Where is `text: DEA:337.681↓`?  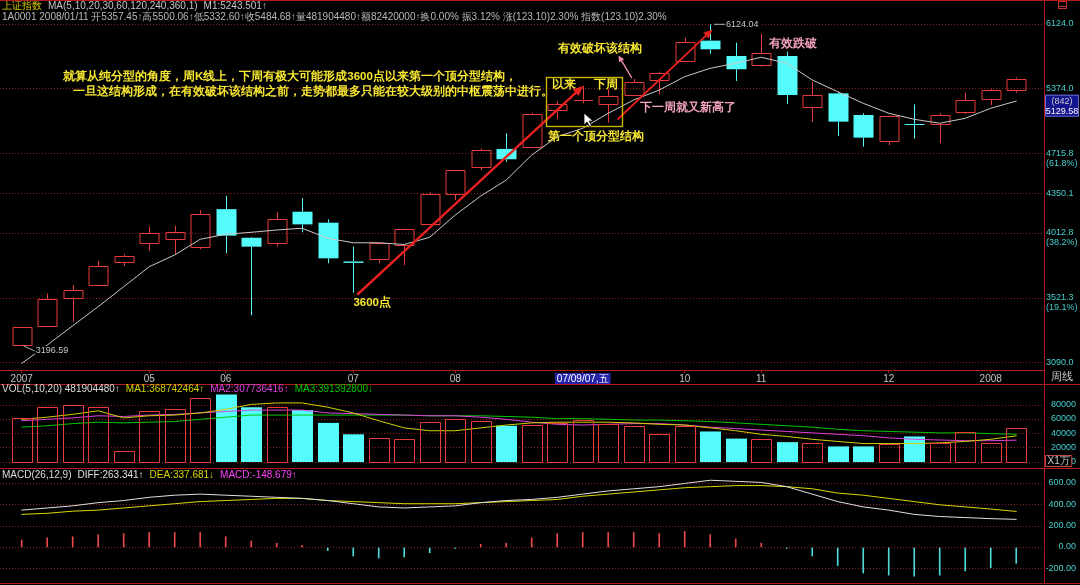
text: DEA:337.681↓ is located at coordinates (182, 474).